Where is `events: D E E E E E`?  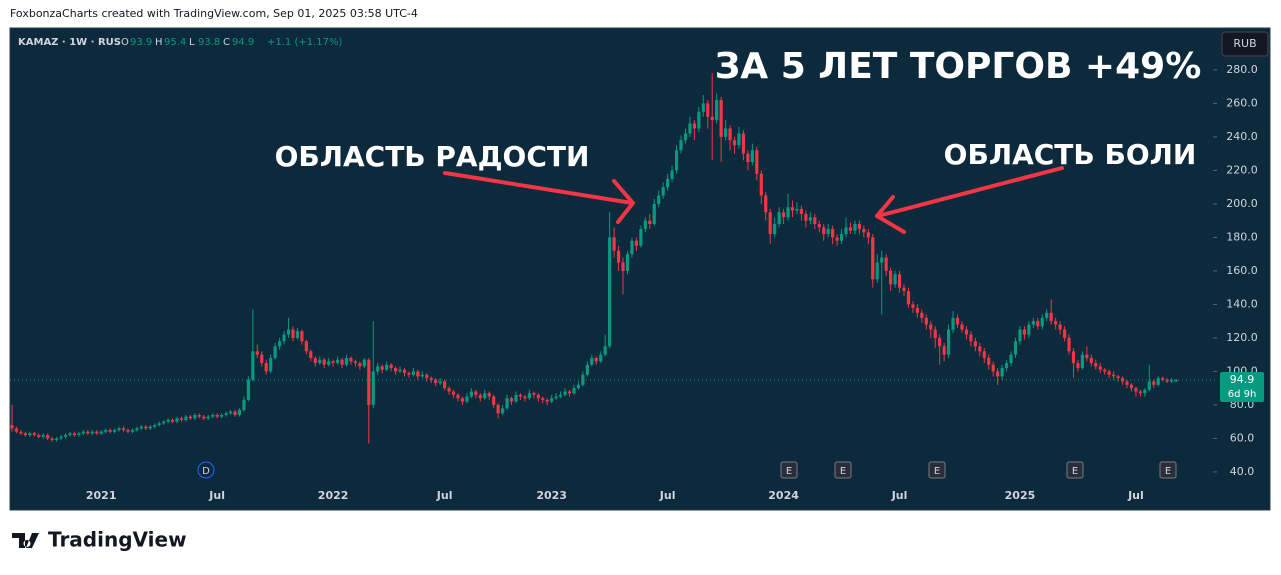 events: D E E E E E is located at coordinates (687, 470).